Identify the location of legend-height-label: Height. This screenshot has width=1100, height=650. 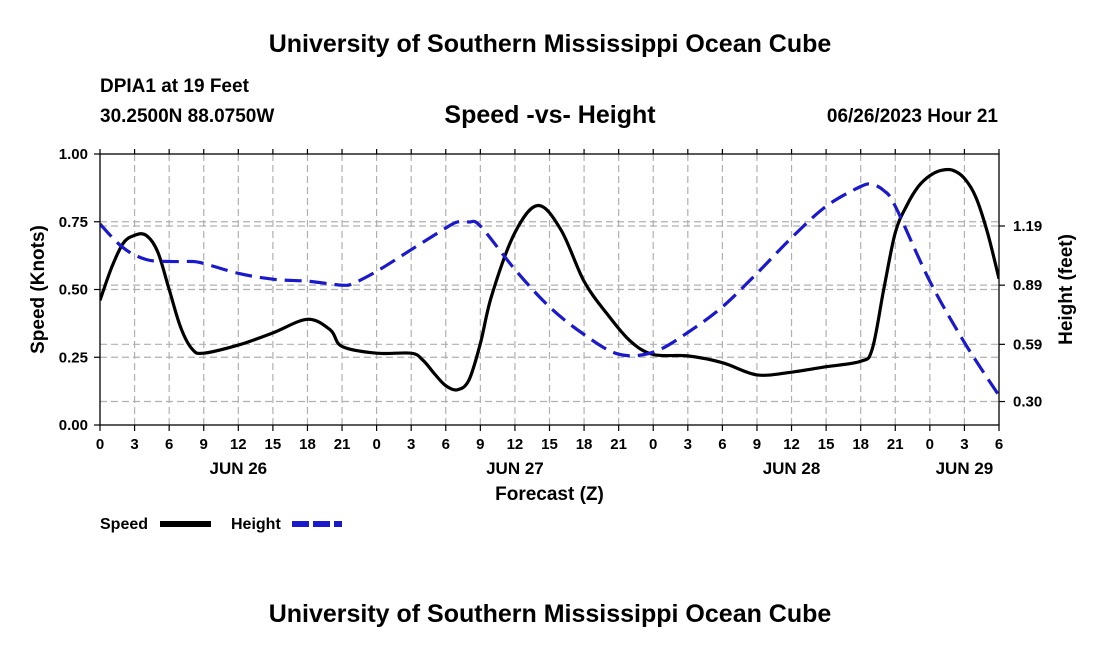
(256, 524).